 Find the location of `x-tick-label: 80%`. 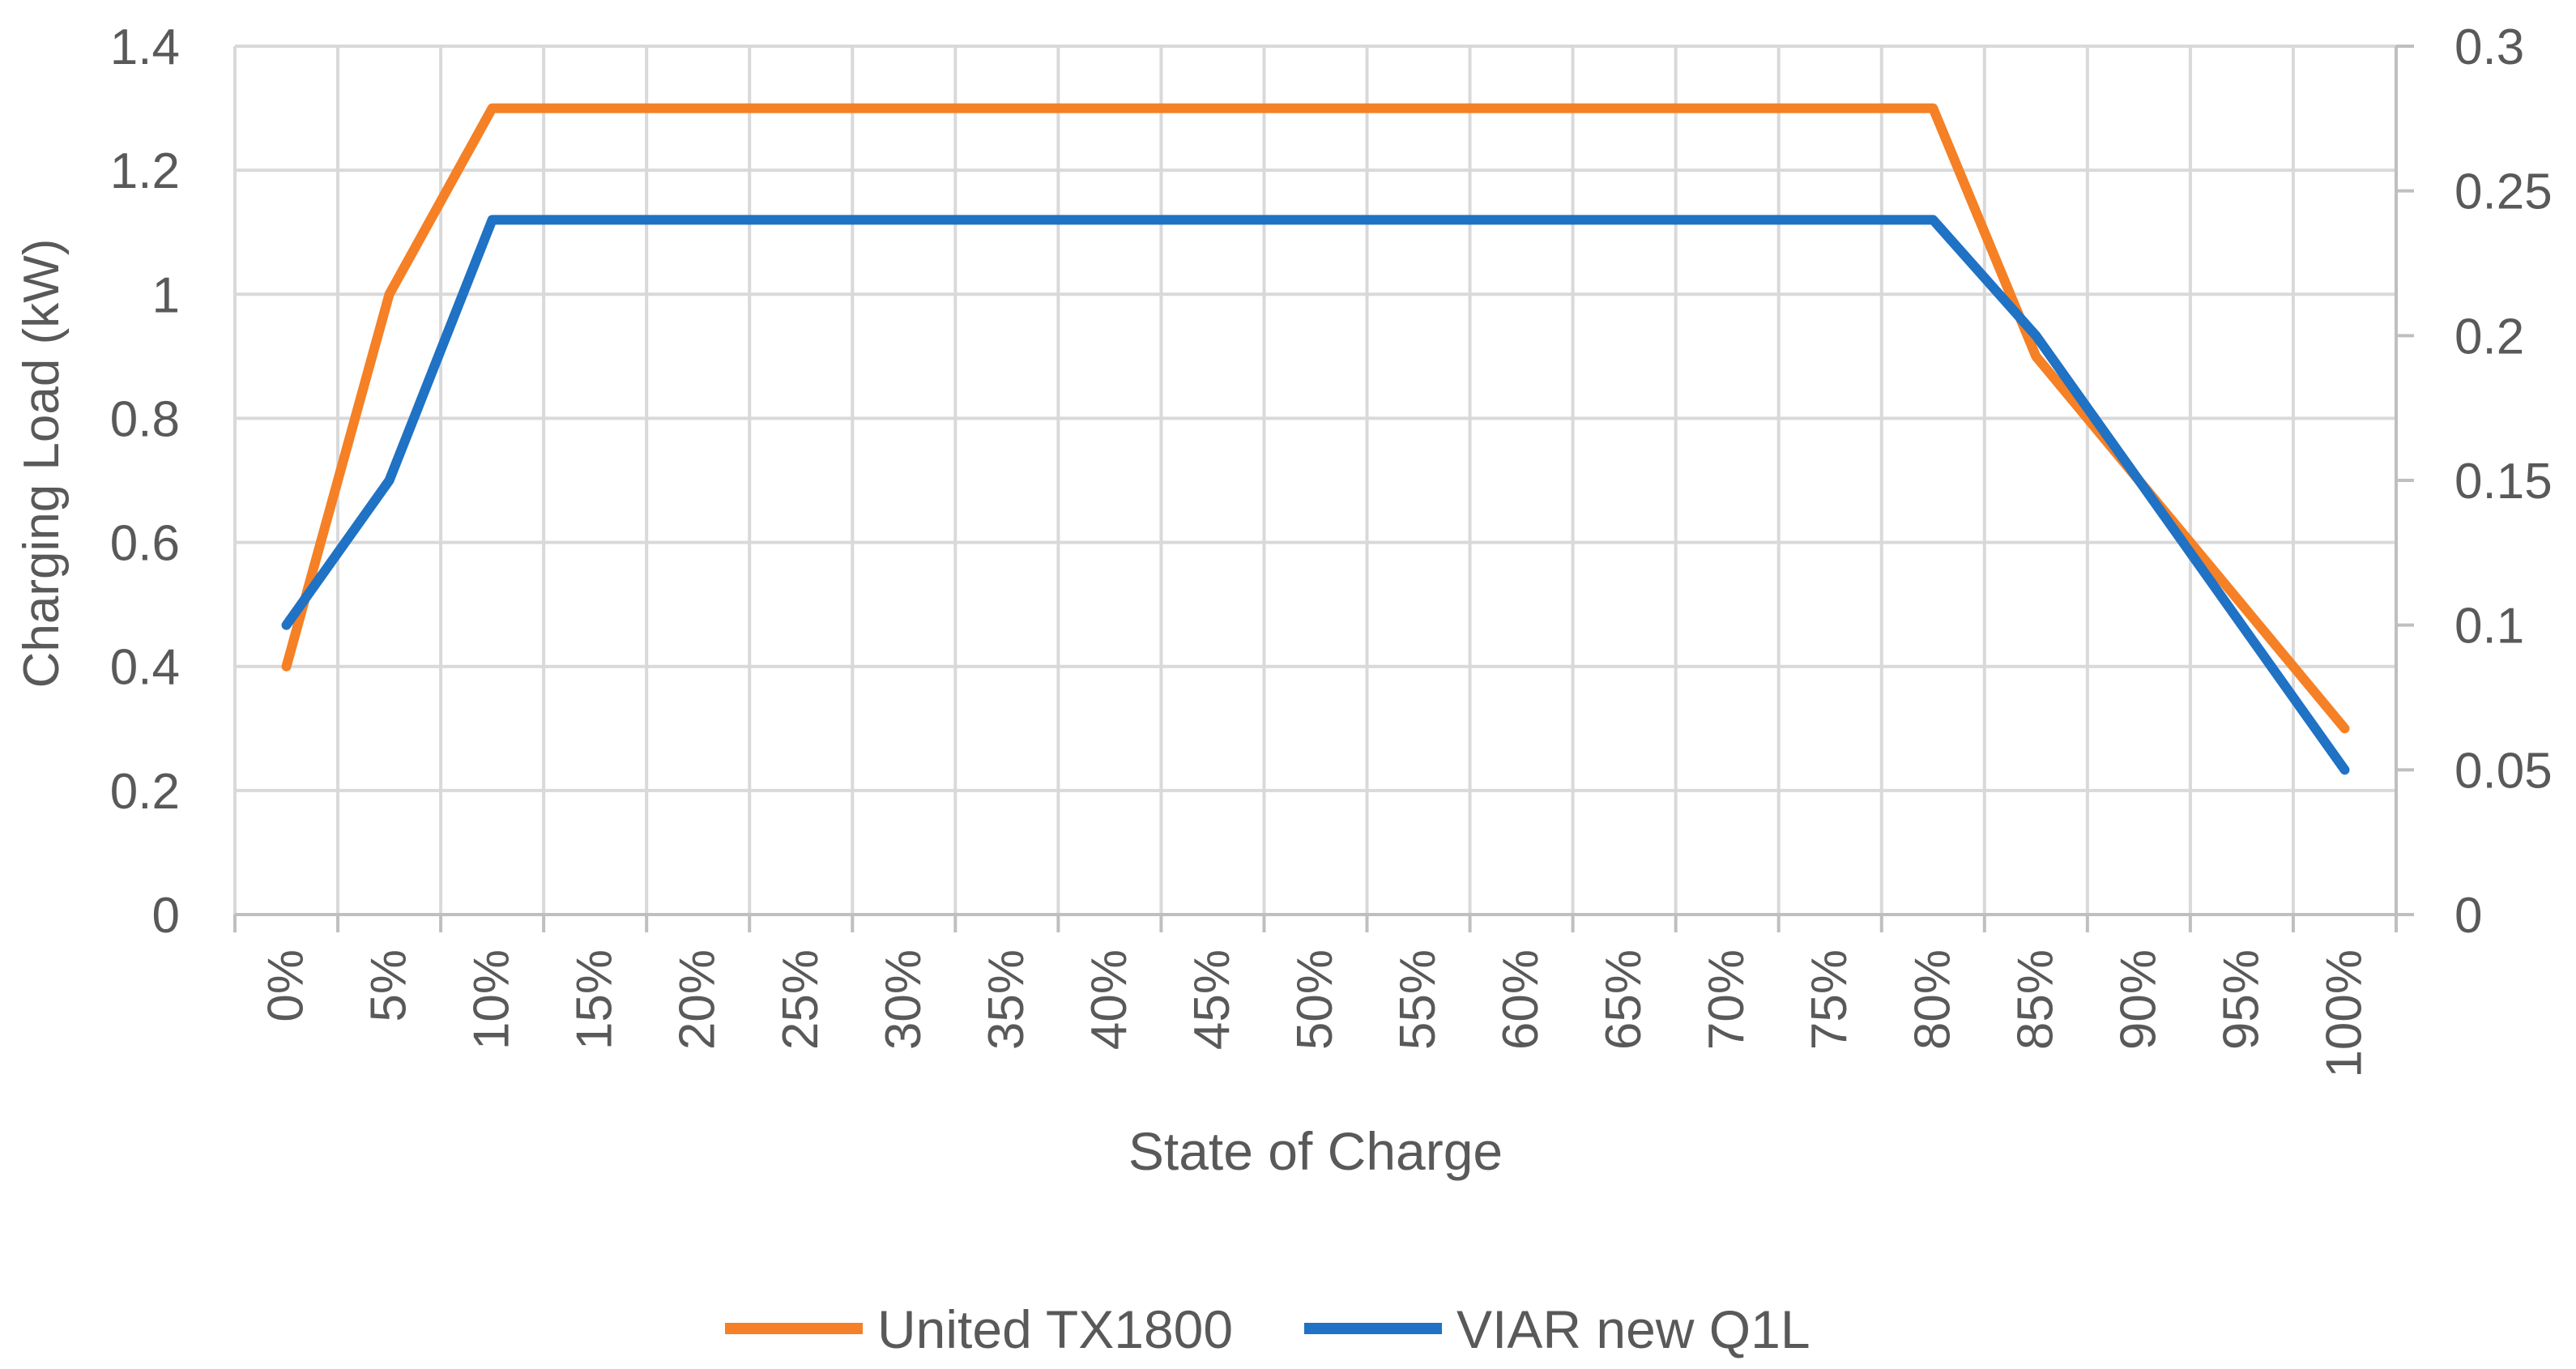

x-tick-label: 80% is located at coordinates (1932, 1000).